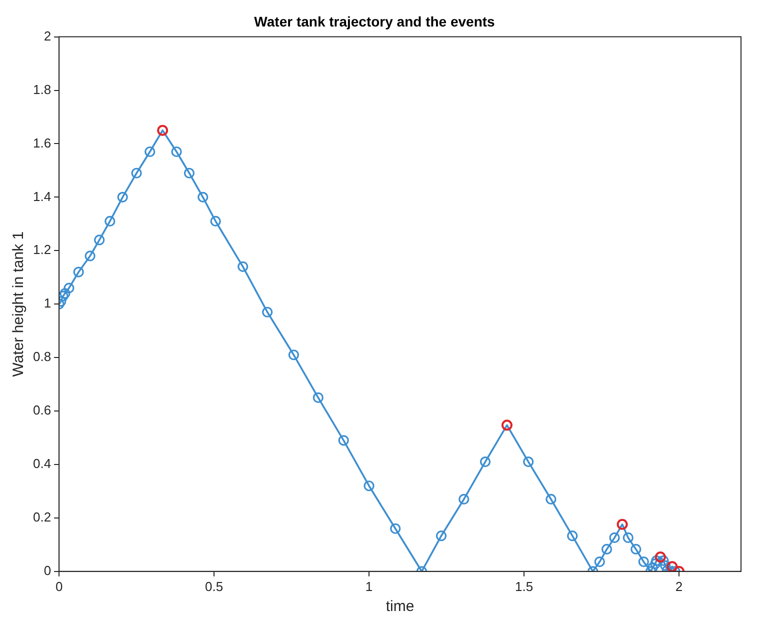 This screenshot has width=759, height=624. I want to click on x-tick-label: 2, so click(679, 586).